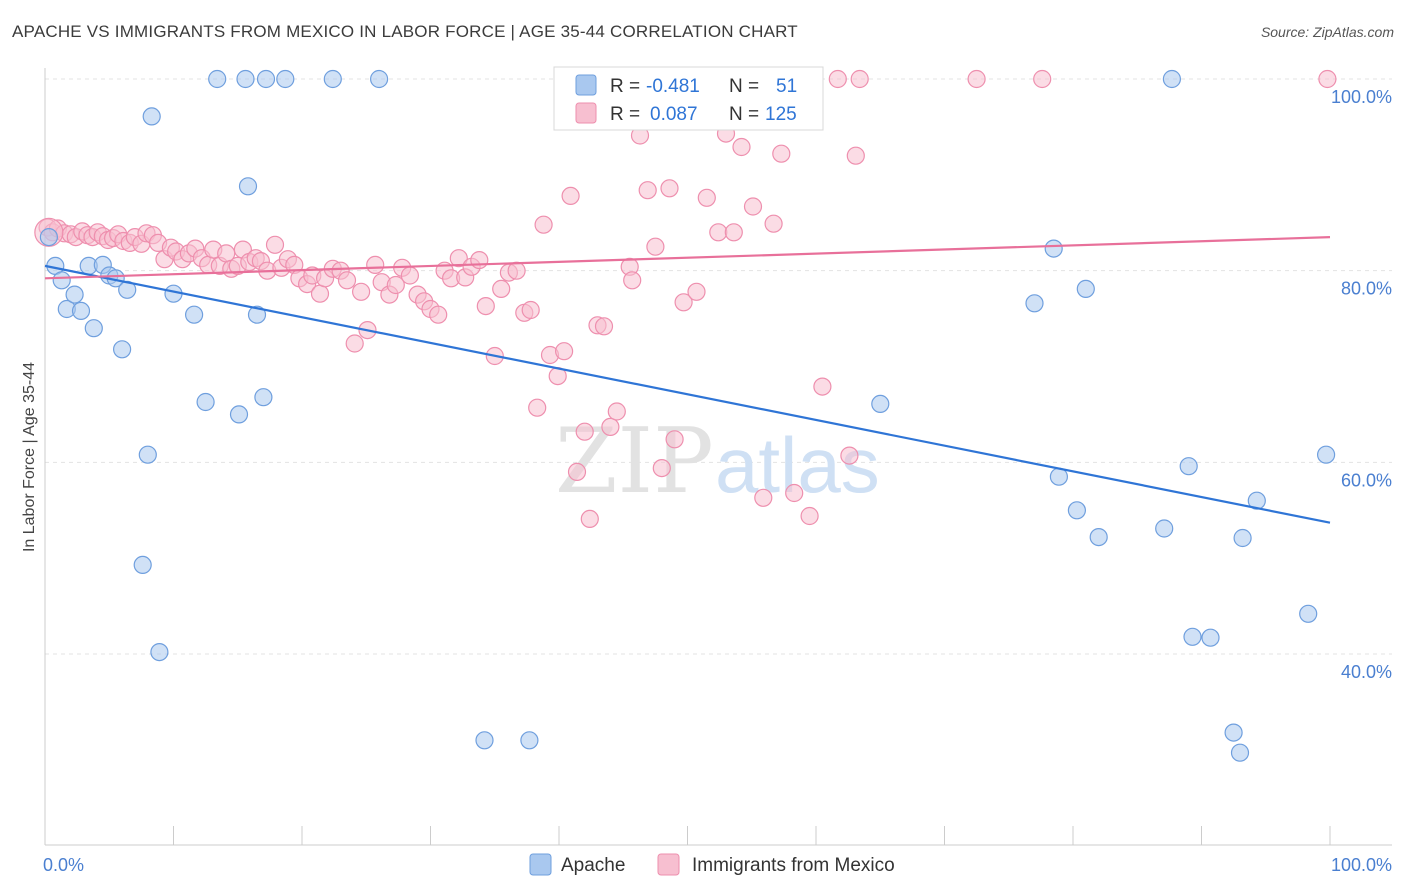 The width and height of the screenshot is (1406, 892). I want to click on legend-apache-label: Apache, so click(593, 865).